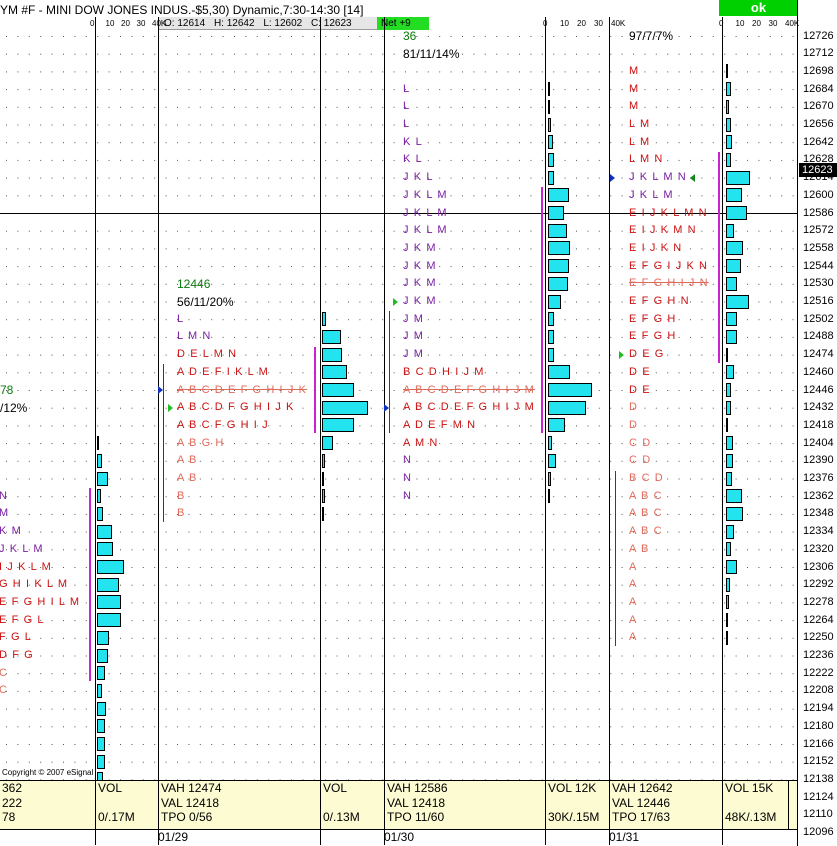  I want to click on price-tick-label: 12250, so click(818, 637).